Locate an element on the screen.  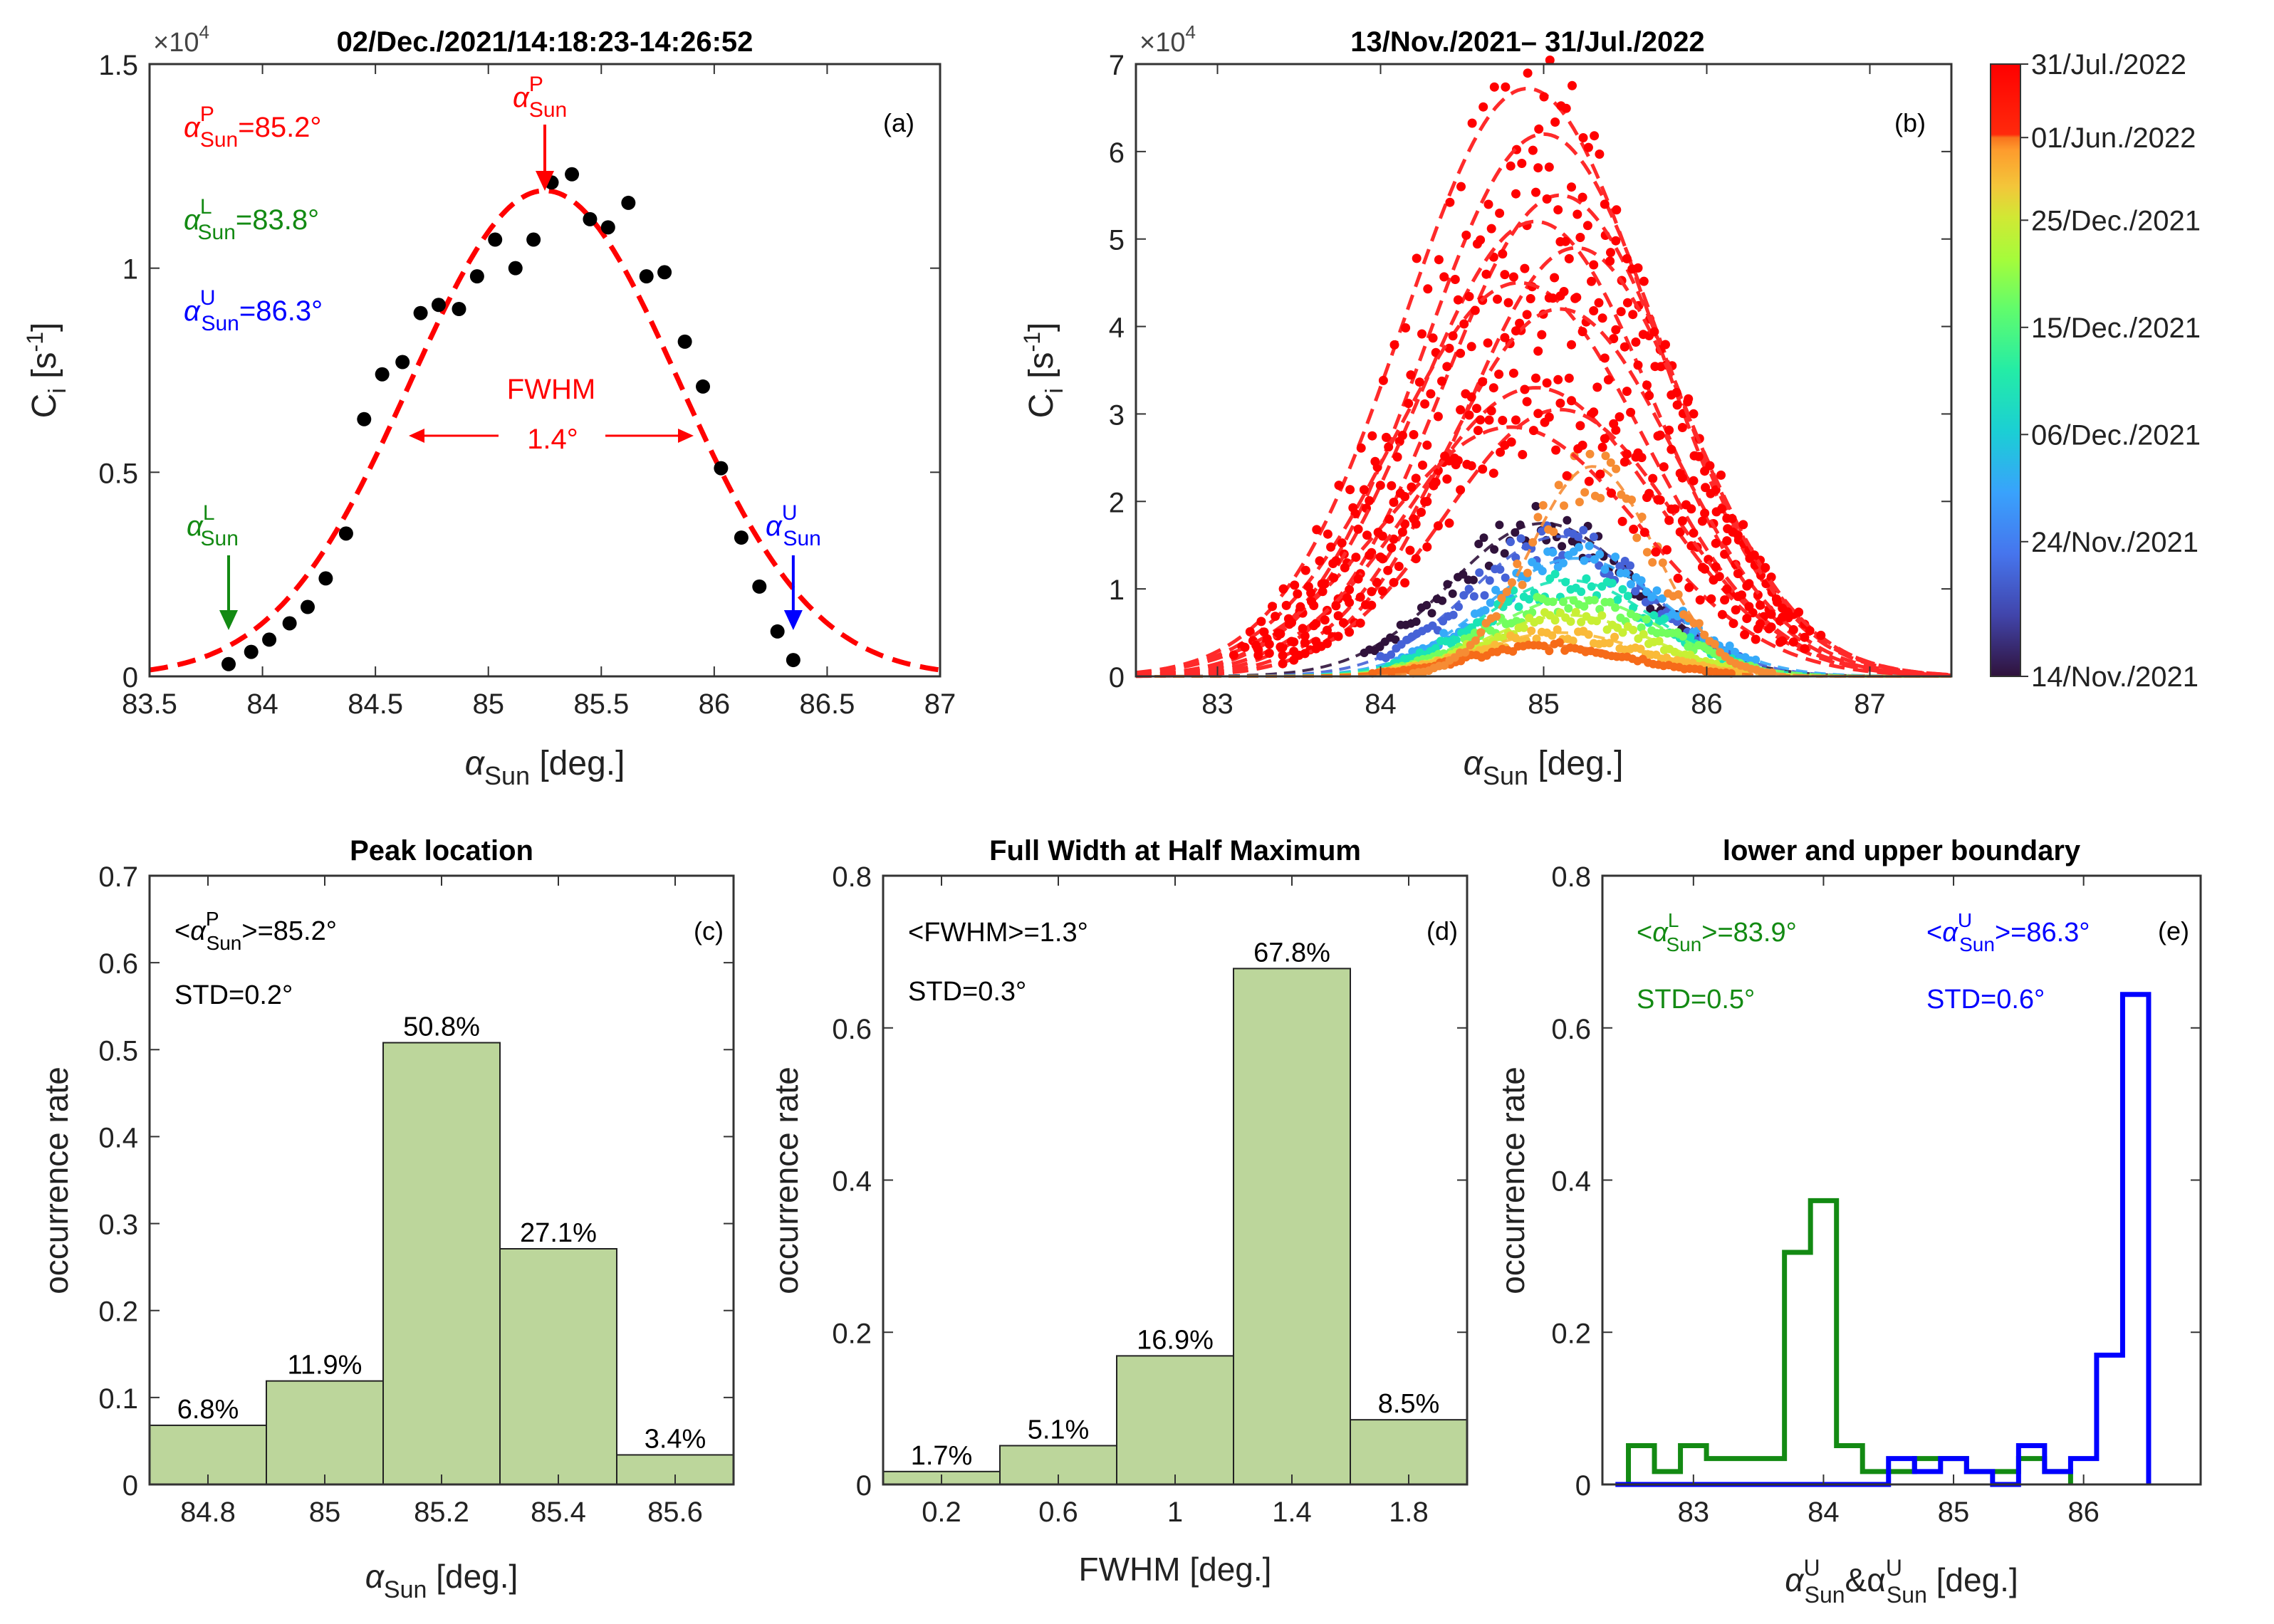
panel-c-y-tick-label: 0.2 is located at coordinates (118, 1312).